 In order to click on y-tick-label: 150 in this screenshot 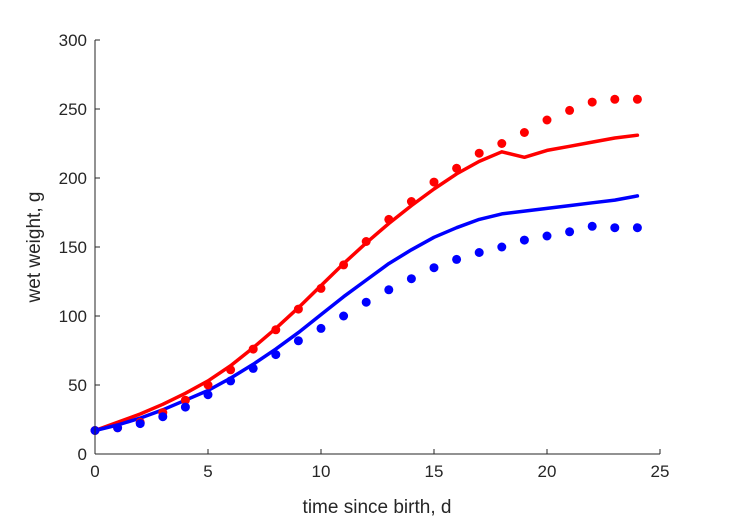, I will do `click(73, 247)`.